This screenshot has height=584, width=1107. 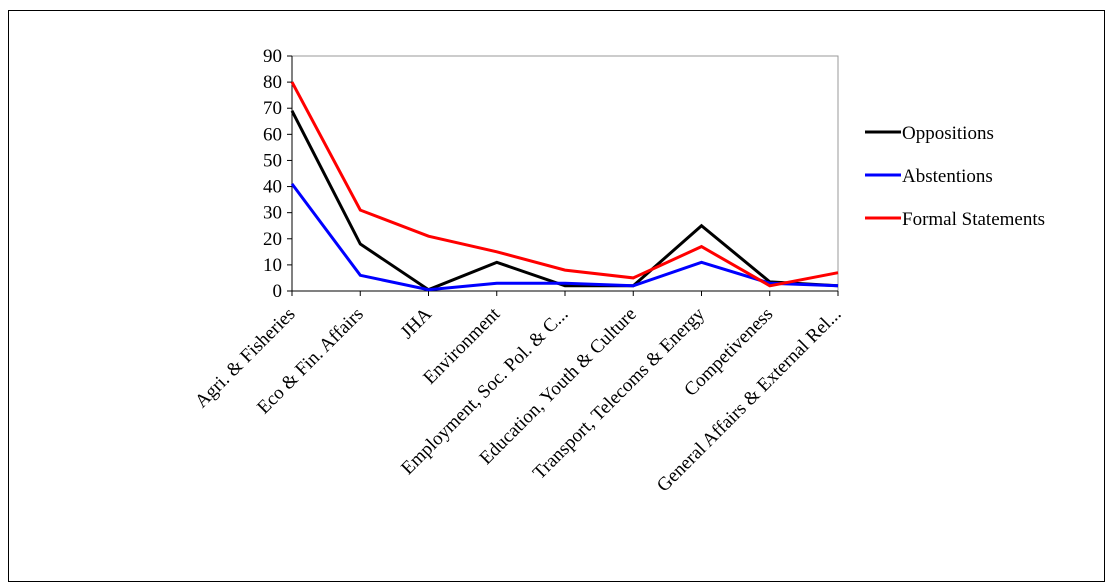 I want to click on x-tick-label: JHA, so click(x=417, y=323).